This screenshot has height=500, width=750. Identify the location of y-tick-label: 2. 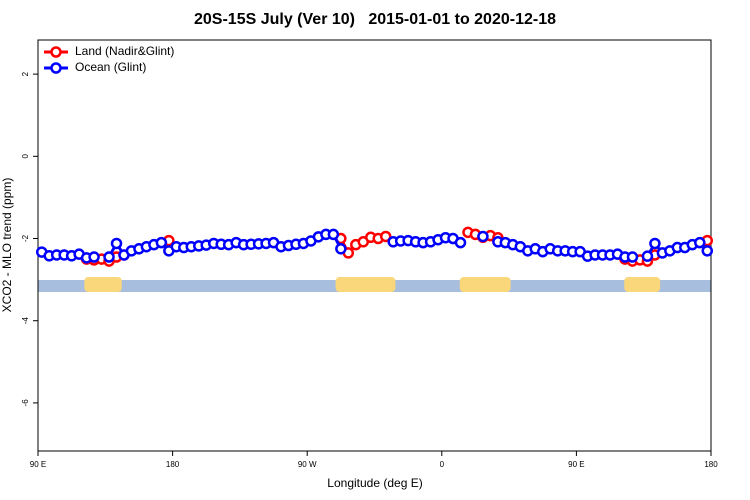
(25, 73).